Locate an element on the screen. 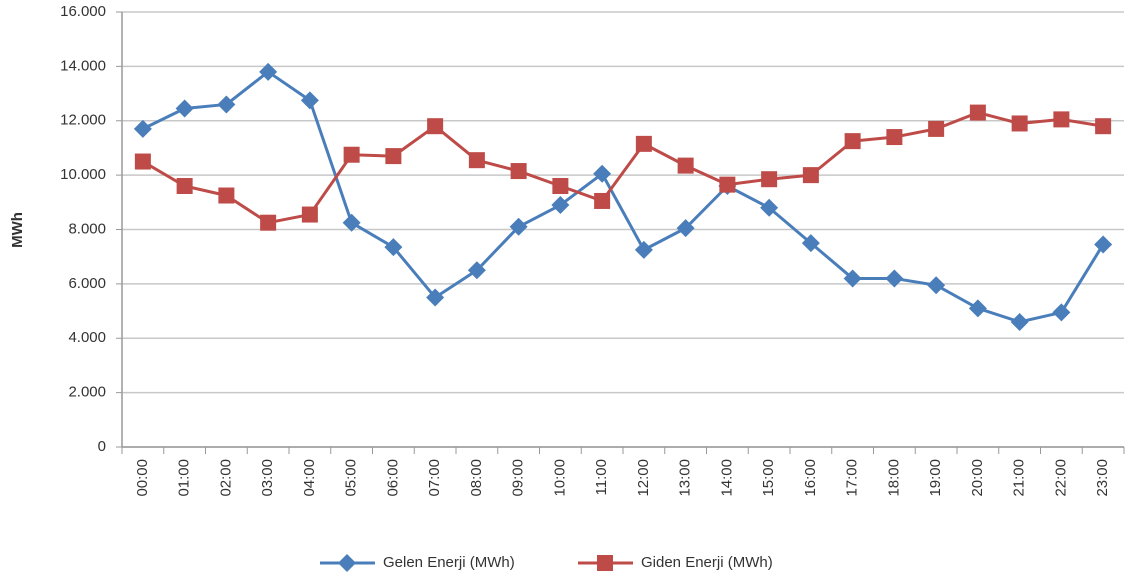 The image size is (1127, 586). y-tick-label: 4.000 is located at coordinates (87, 337).